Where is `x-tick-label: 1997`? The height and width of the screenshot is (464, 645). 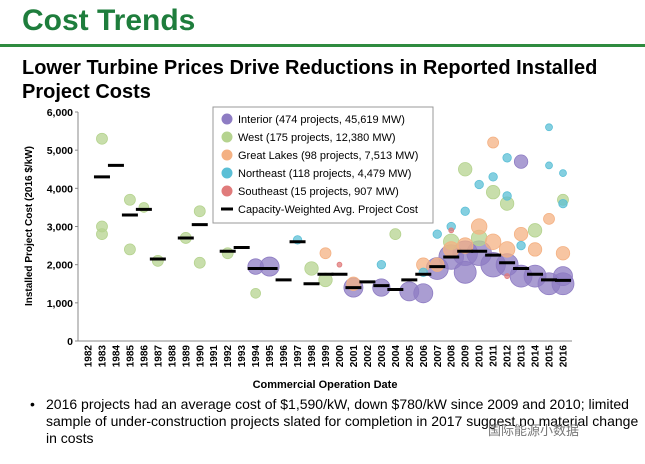 x-tick-label: 1997 is located at coordinates (298, 356).